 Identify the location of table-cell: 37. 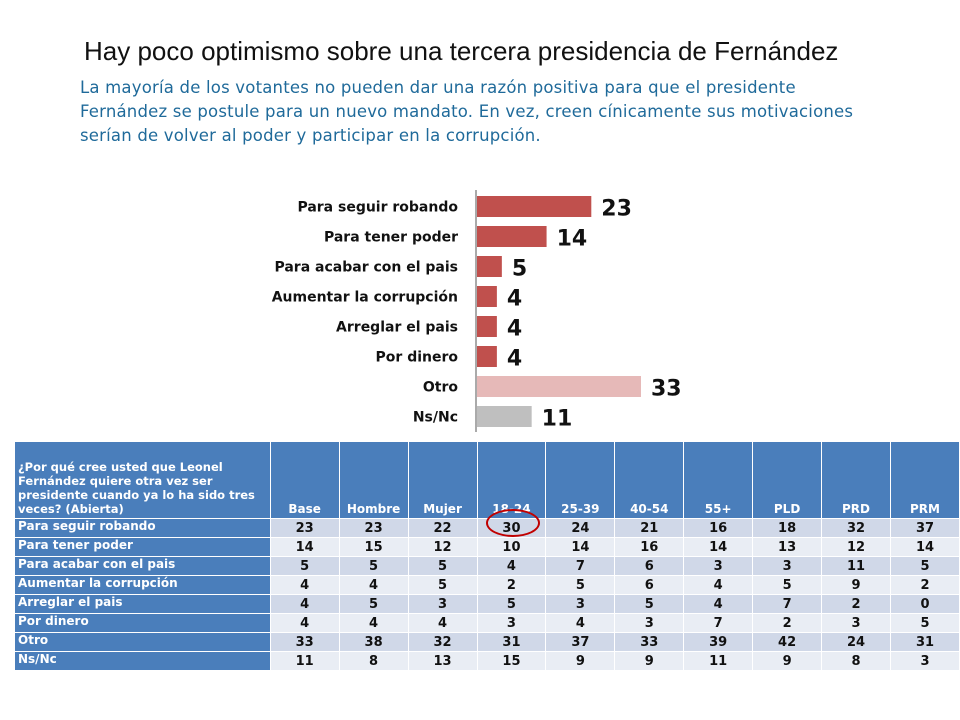
(924, 528).